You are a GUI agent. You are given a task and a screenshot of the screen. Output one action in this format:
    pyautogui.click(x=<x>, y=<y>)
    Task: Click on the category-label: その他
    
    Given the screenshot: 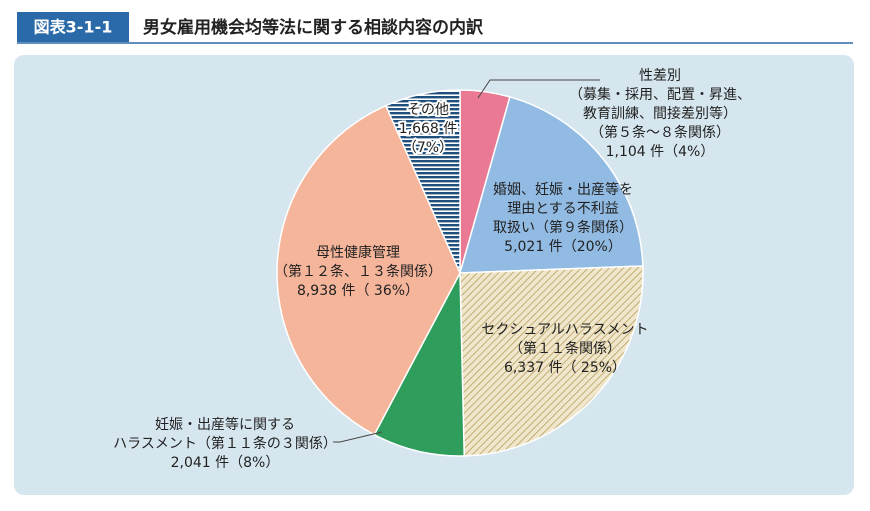 What is the action you would take?
    pyautogui.click(x=428, y=110)
    